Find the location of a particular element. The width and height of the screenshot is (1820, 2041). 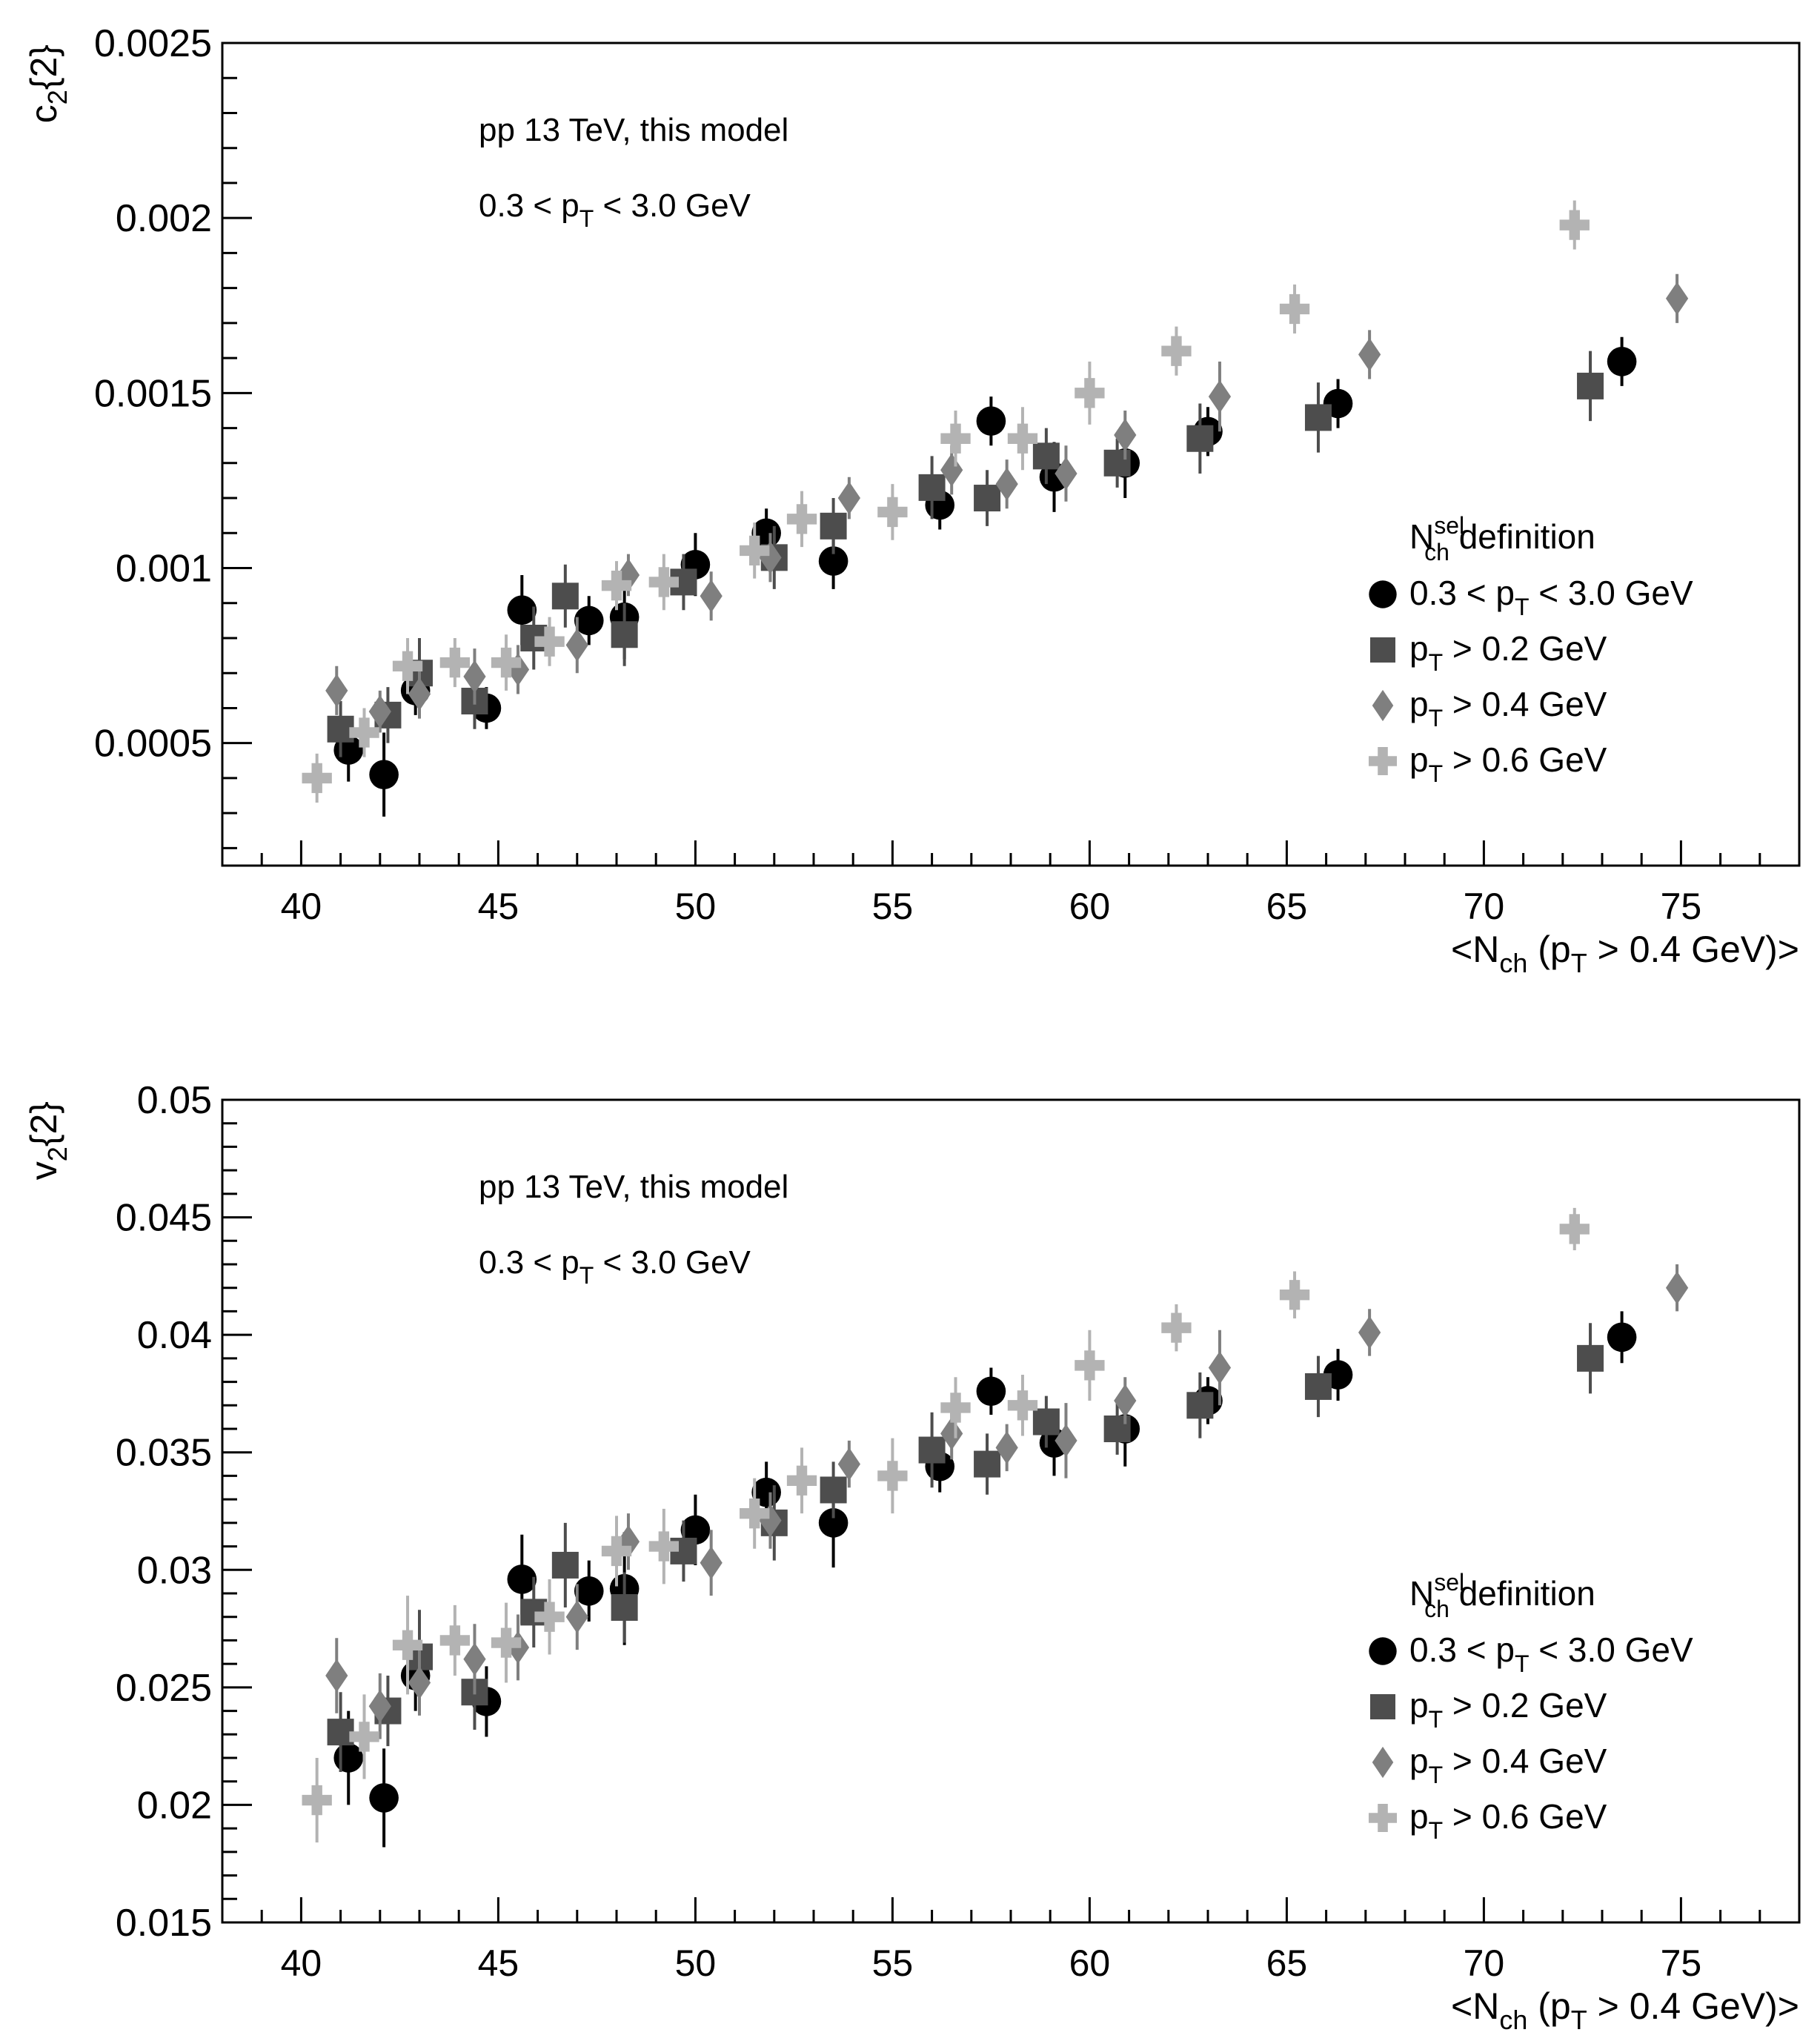

legend-title-part: definition is located at coordinates (1522, 1594).